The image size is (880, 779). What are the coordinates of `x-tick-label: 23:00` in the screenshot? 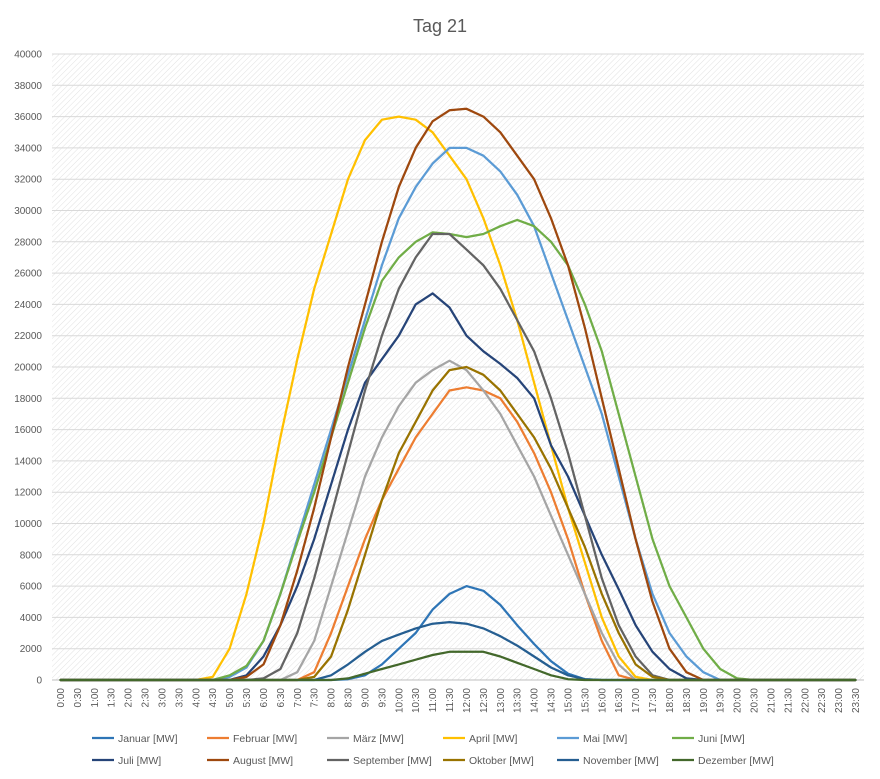 It's located at (839, 700).